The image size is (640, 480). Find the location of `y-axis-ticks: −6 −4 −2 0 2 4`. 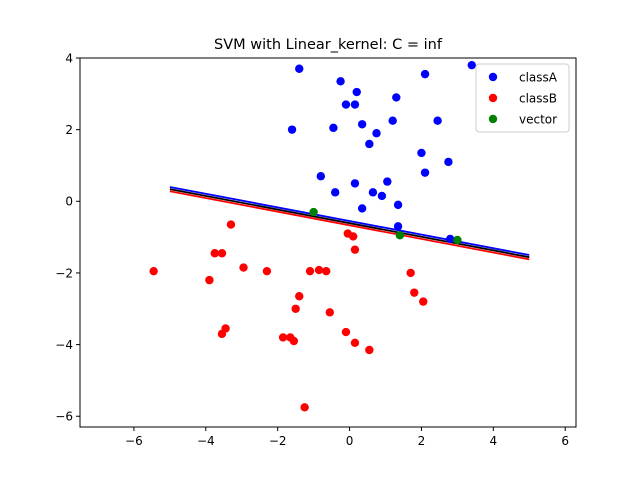

y-axis-ticks: −6 −4 −2 0 2 4 is located at coordinates (67, 237).